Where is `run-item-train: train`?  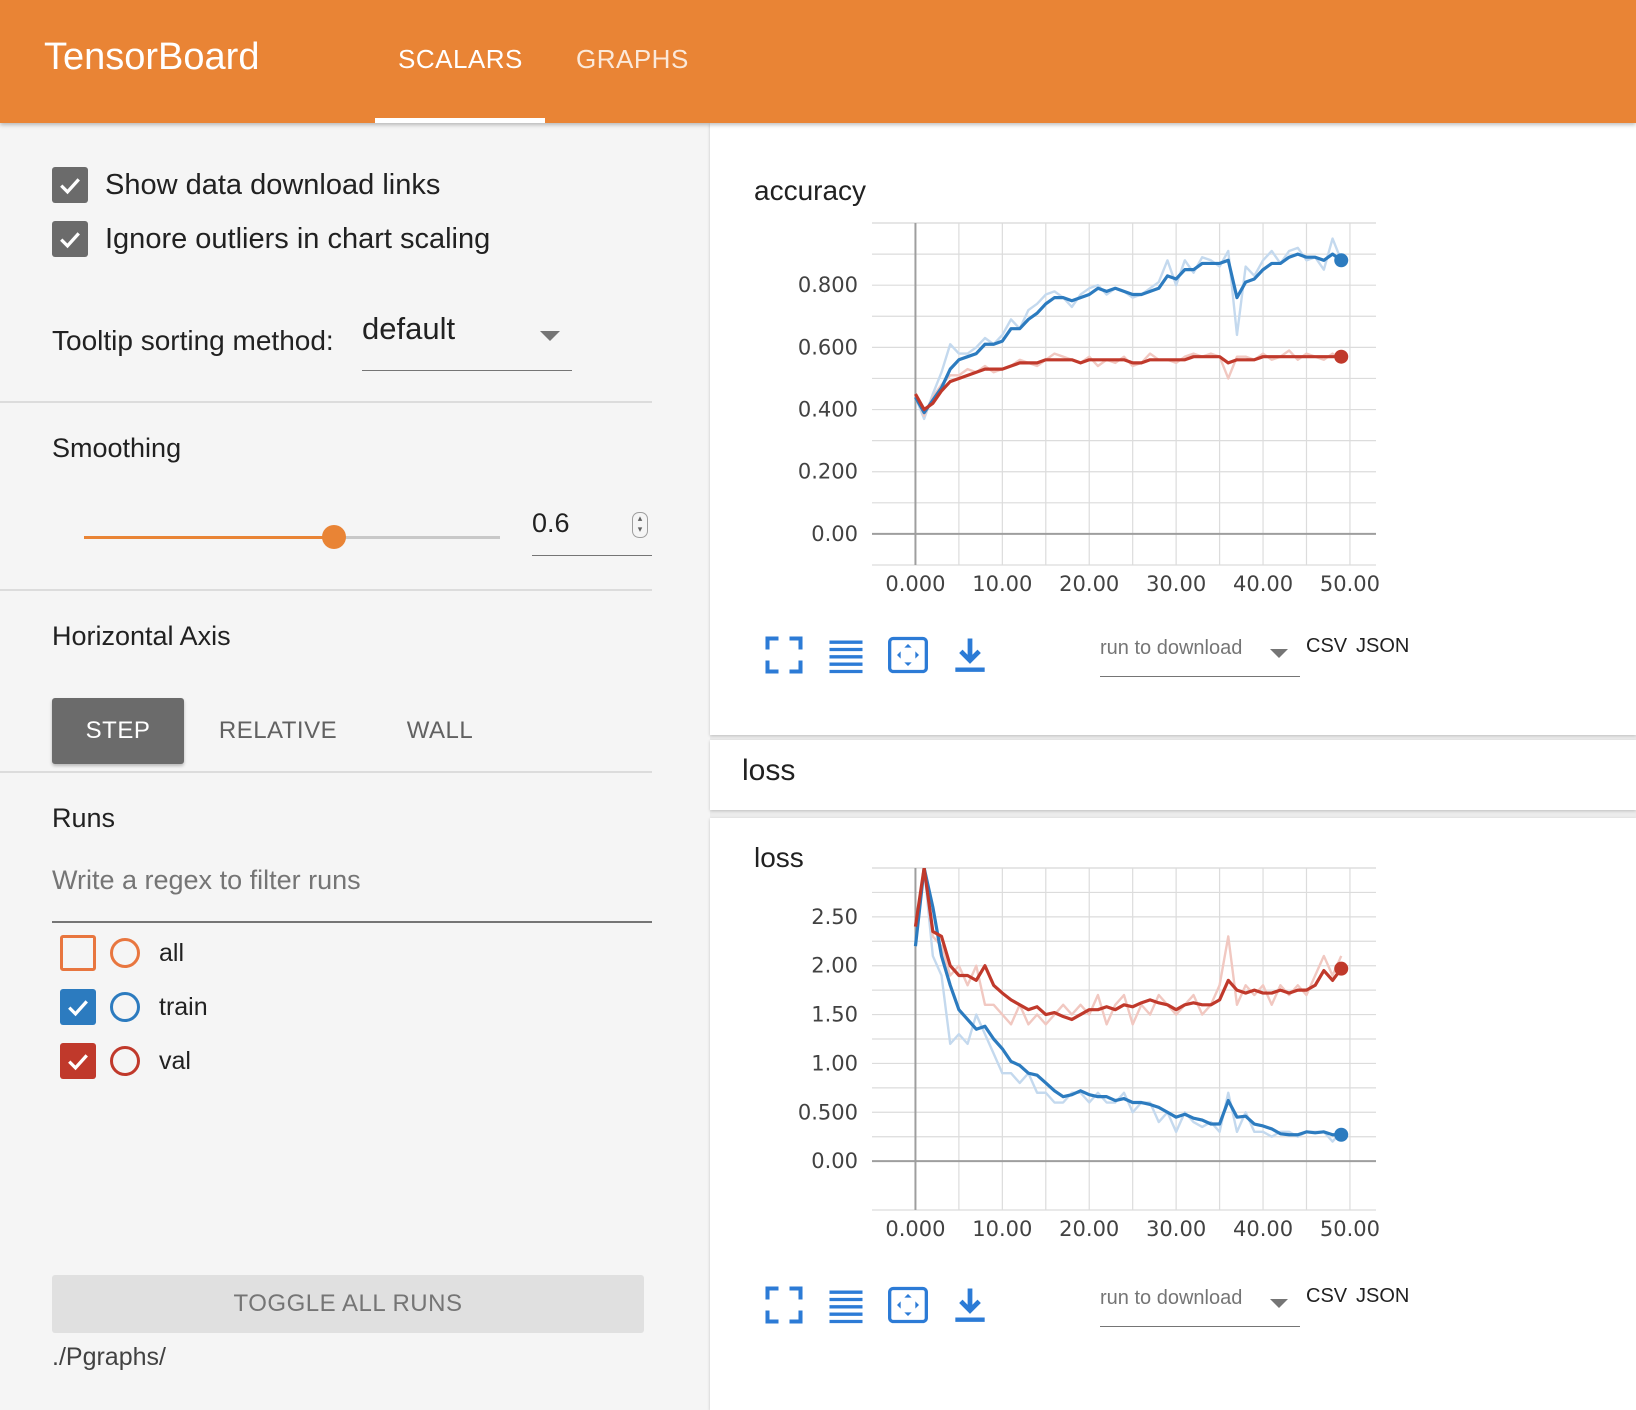 run-item-train: train is located at coordinates (134, 1007).